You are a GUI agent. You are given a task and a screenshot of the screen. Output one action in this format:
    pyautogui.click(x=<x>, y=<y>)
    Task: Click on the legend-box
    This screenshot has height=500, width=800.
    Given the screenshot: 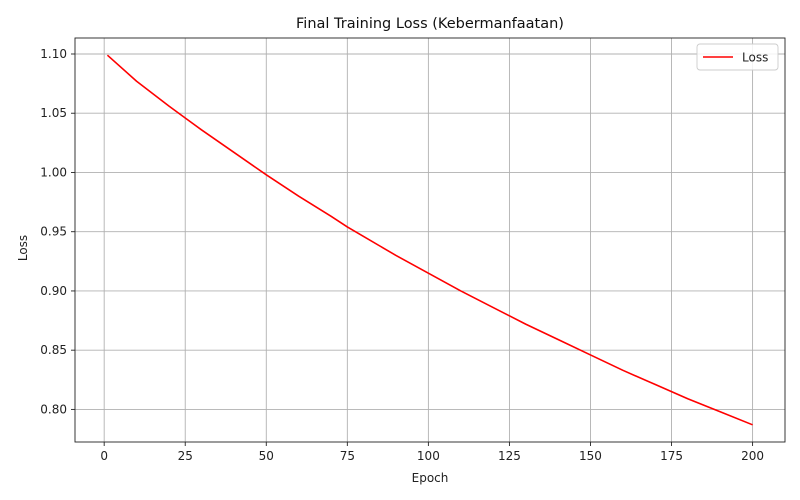 What is the action you would take?
    pyautogui.click(x=737, y=57)
    